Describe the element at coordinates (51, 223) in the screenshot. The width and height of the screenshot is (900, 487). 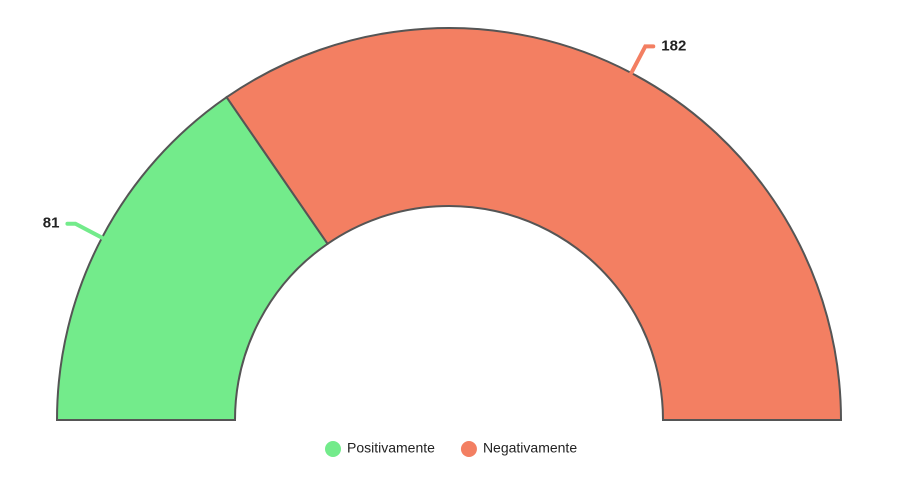
I see `data-label: 81` at that location.